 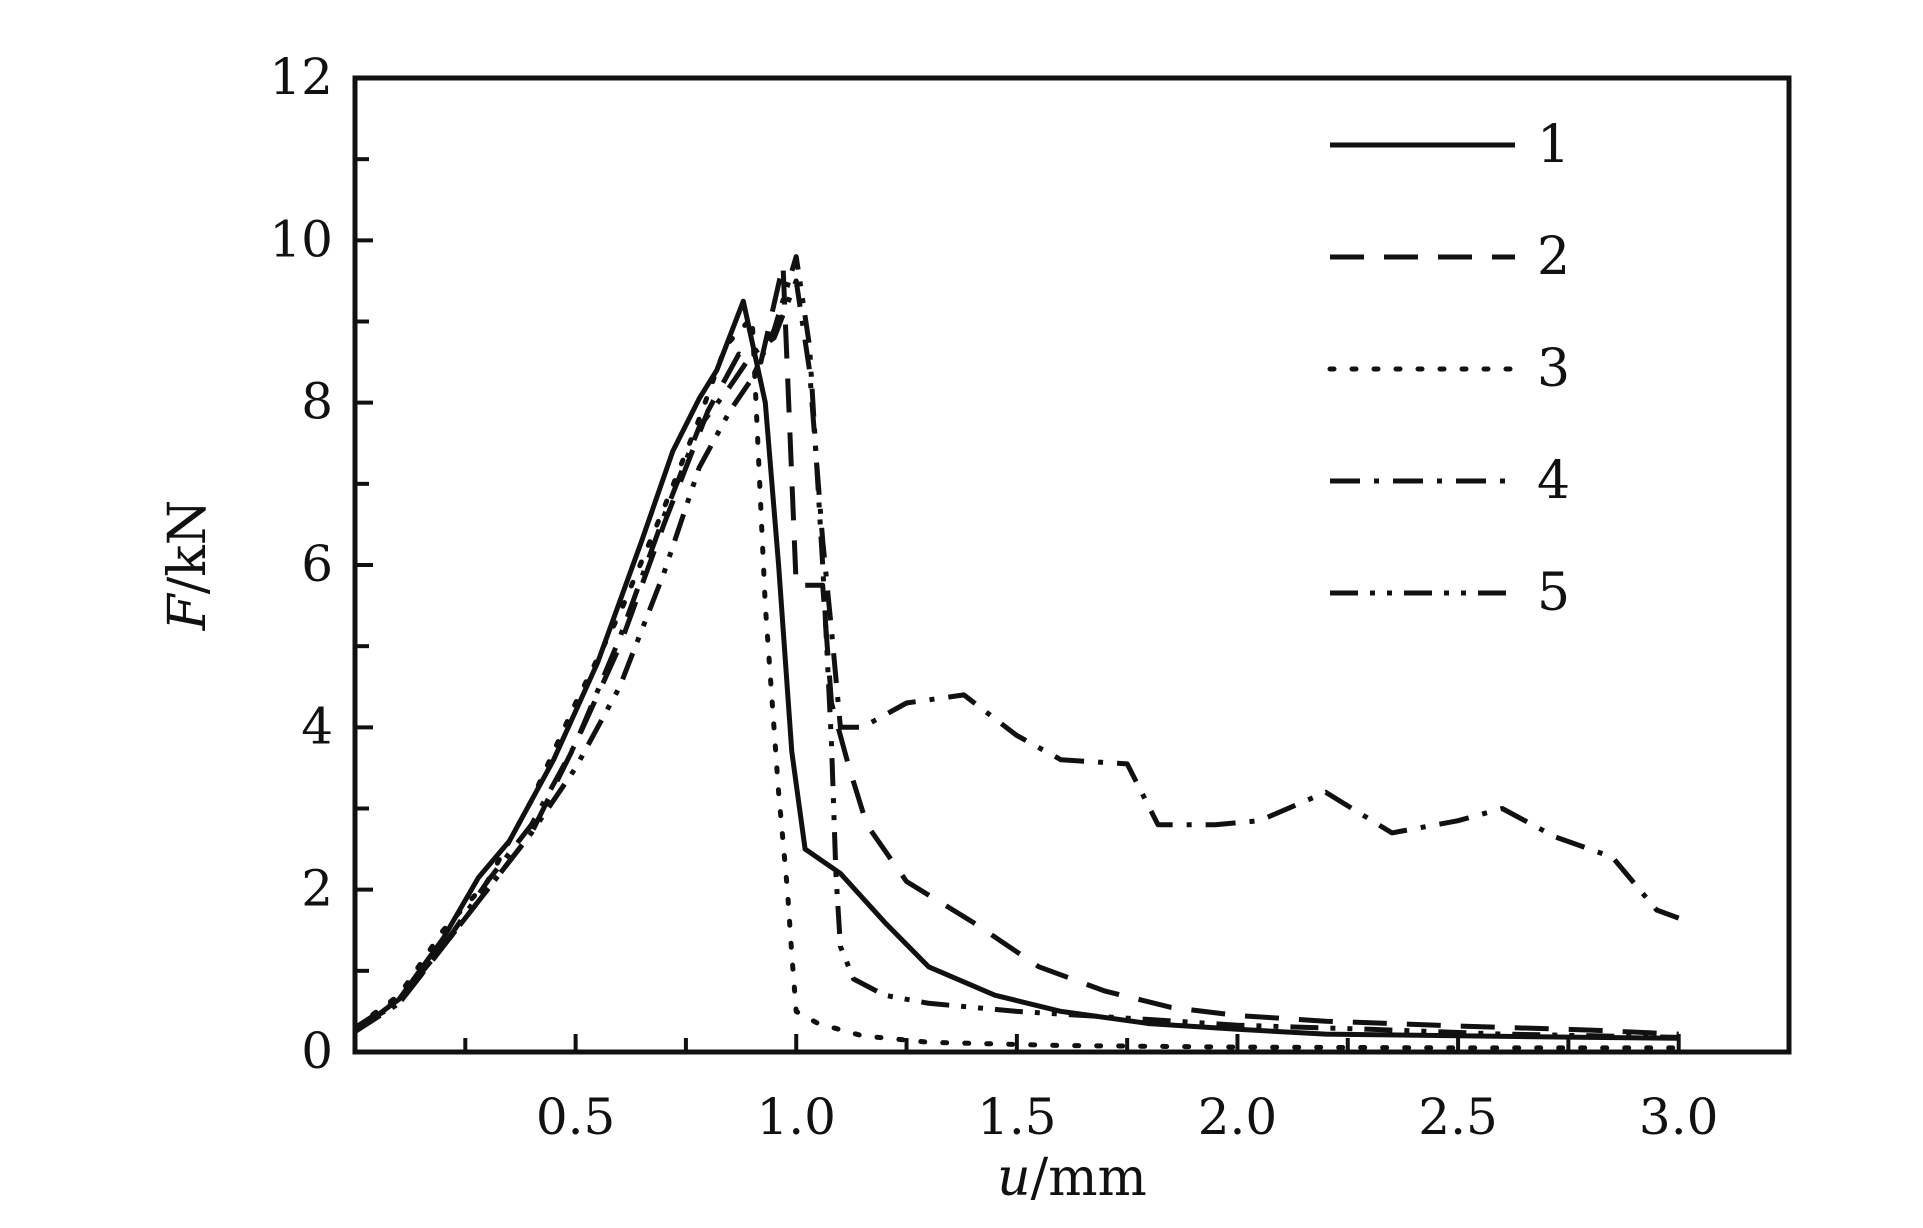 What do you see at coordinates (1448, 369) in the screenshot?
I see `legend: 1 2 3 4 5` at bounding box center [1448, 369].